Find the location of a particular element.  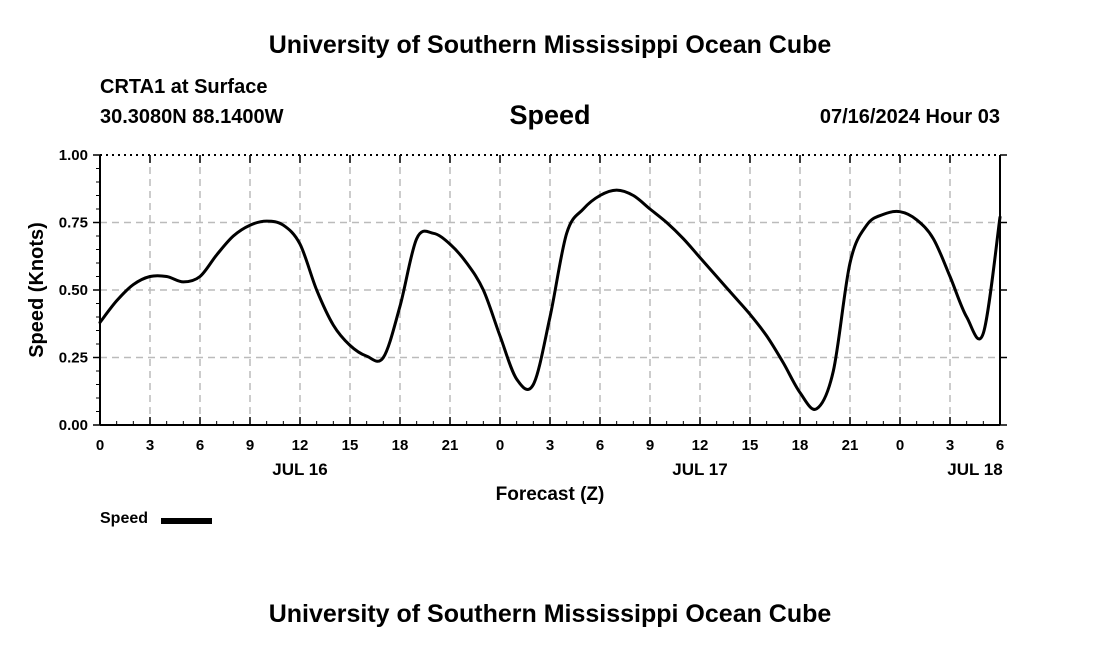

station-coordinates: 30.3080N 88.1400W is located at coordinates (192, 117).